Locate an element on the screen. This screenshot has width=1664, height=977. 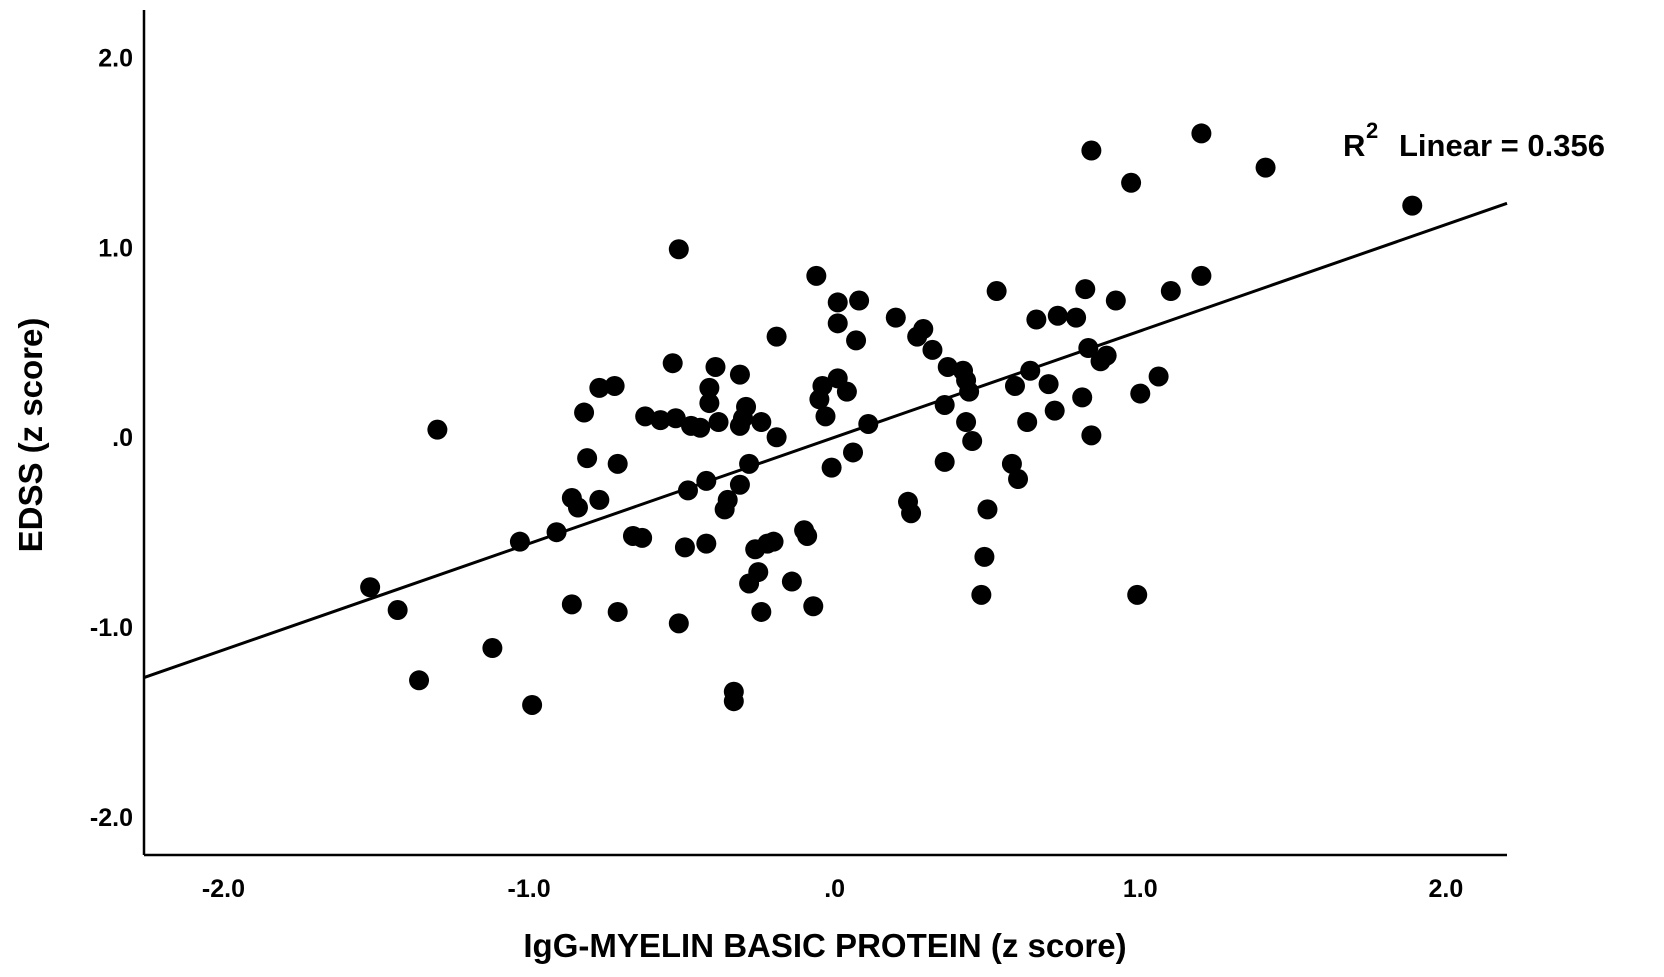
r-squared-annotation: R 2 Linear = 0.356 is located at coordinates (1474, 140).